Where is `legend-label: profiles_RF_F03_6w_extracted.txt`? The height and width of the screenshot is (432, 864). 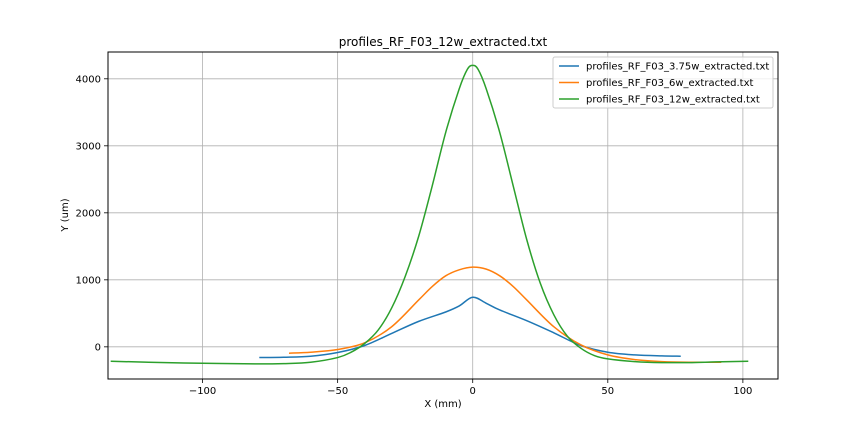 legend-label: profiles_RF_F03_6w_extracted.txt is located at coordinates (670, 83).